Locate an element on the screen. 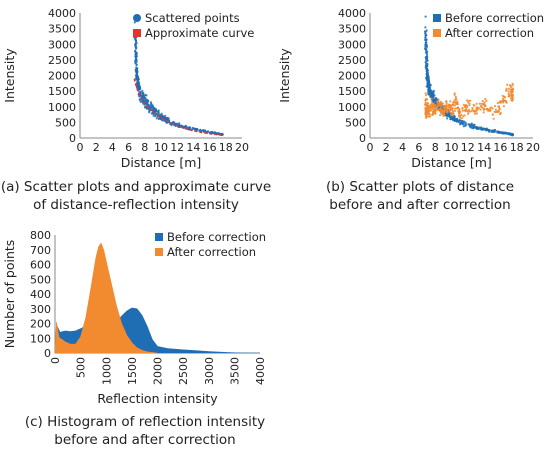 The image size is (550, 458). caption-c-line-1: (c) Histogram of reflection intensity is located at coordinates (145, 422).